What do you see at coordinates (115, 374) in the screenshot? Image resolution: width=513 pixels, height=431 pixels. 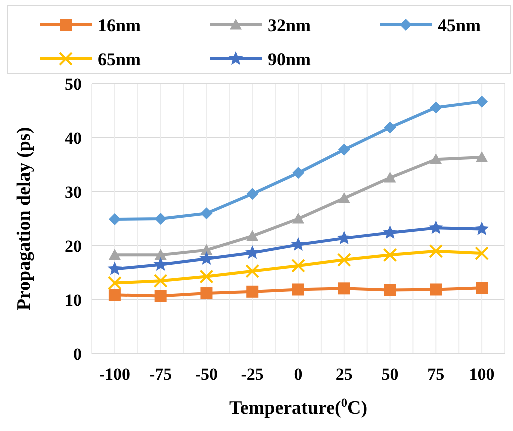 I see `x-tick-label: -100` at bounding box center [115, 374].